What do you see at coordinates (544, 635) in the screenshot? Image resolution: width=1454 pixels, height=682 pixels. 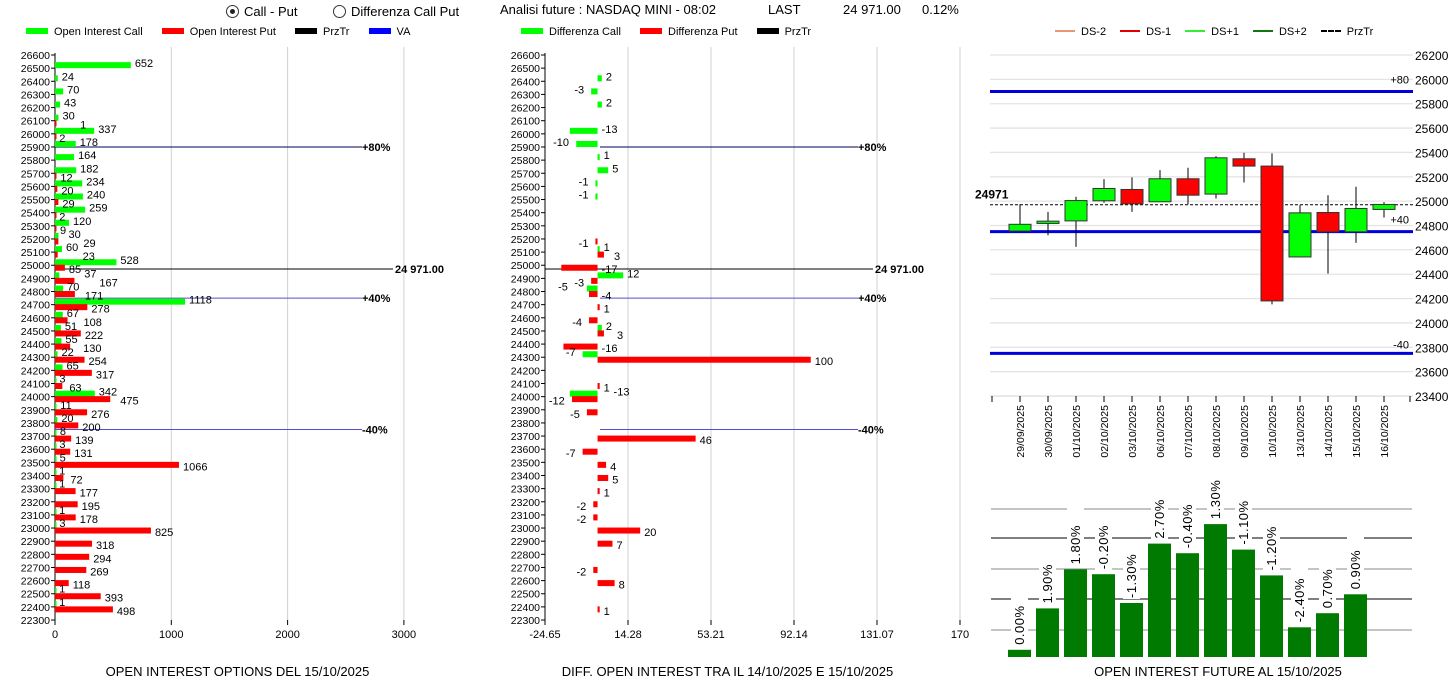 I see `x-tick-label: -24.65` at bounding box center [544, 635].